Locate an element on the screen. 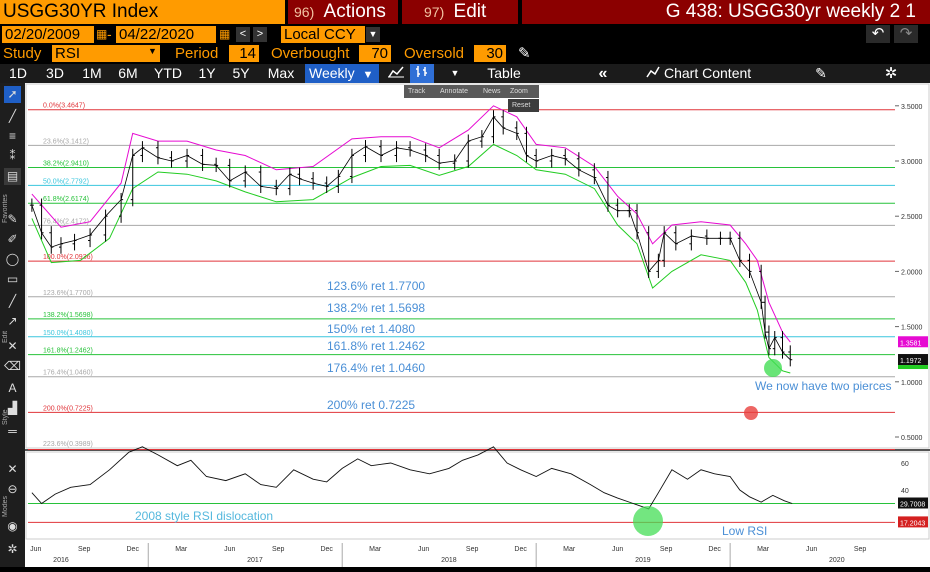  circle-tool-icon: ◯ is located at coordinates (12, 259).